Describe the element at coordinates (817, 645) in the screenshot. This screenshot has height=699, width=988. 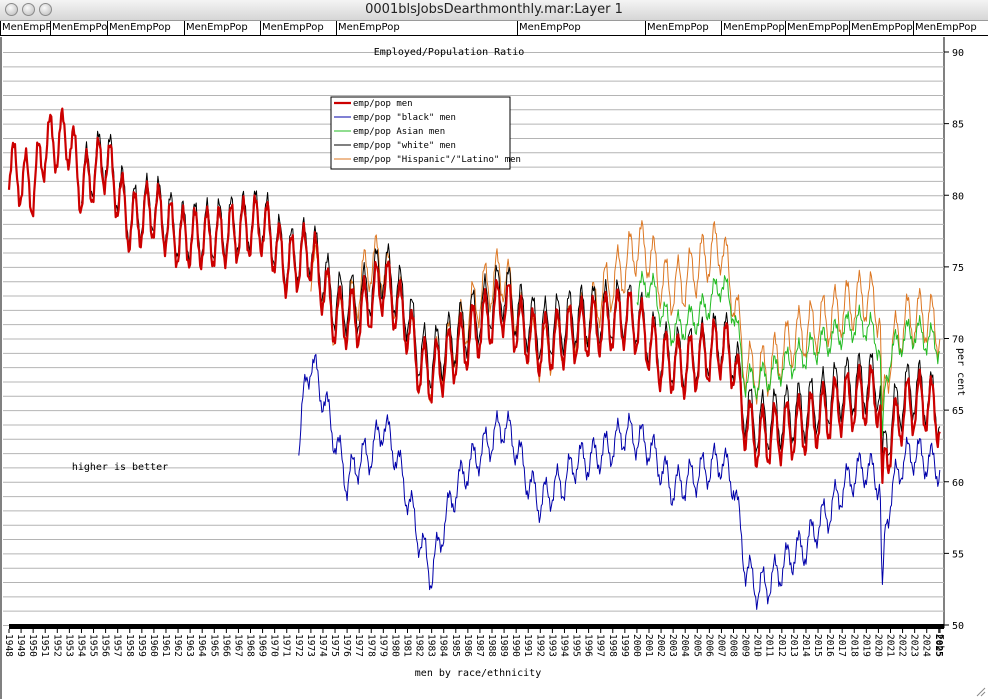
I see `x-tick-label: 2015` at that location.